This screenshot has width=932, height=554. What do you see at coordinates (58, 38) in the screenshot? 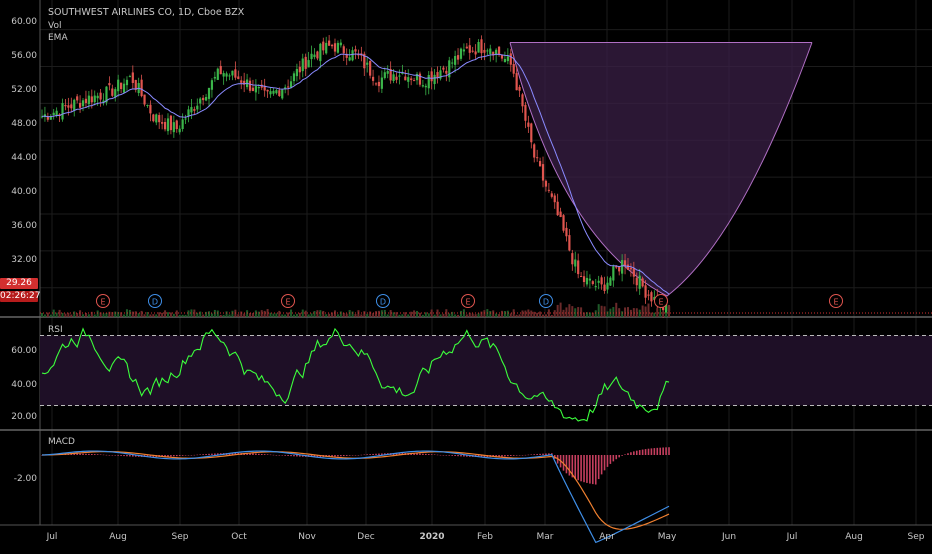
I see `ema-legend: EMA` at bounding box center [58, 38].